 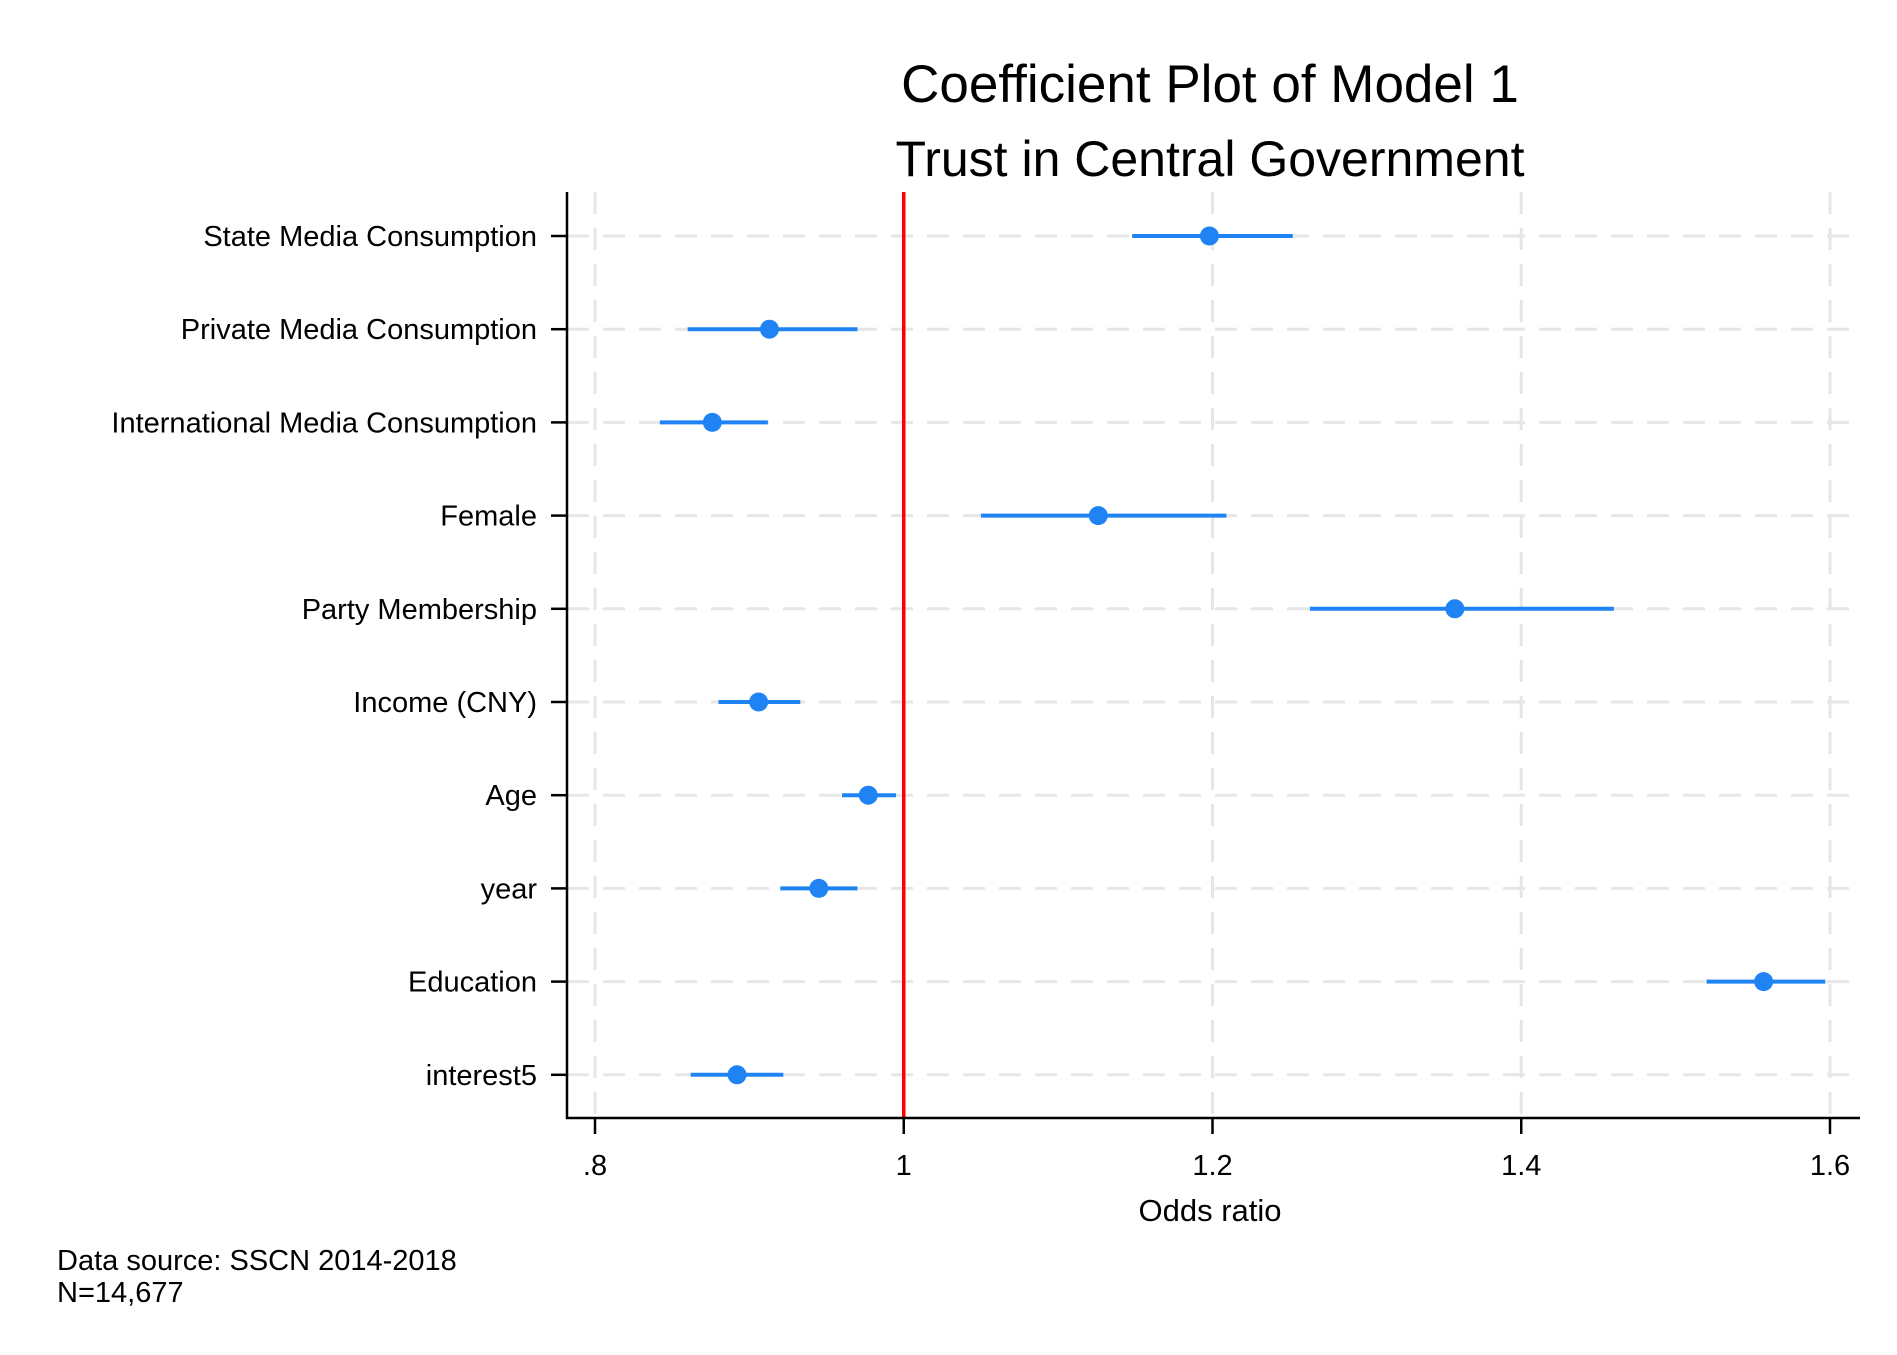 I want to click on y-tick-label: Party Membership, so click(x=419, y=610).